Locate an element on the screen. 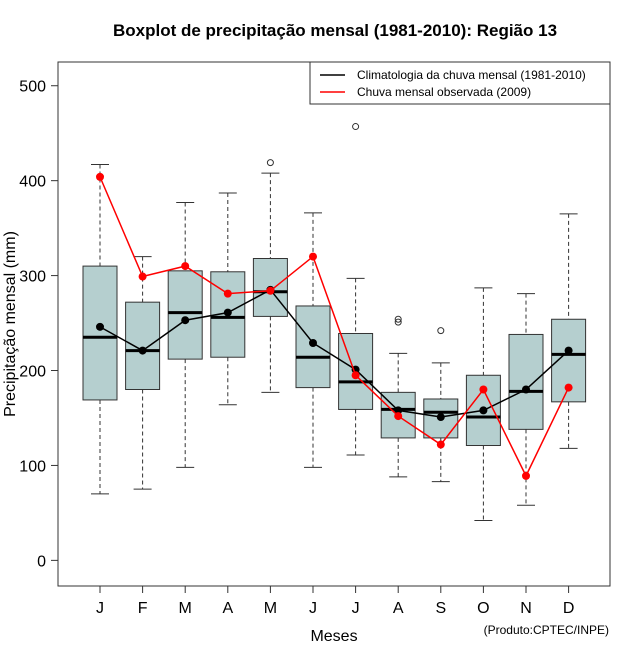 This screenshot has width=640, height=665. y-tick-label: 400 is located at coordinates (32, 182).